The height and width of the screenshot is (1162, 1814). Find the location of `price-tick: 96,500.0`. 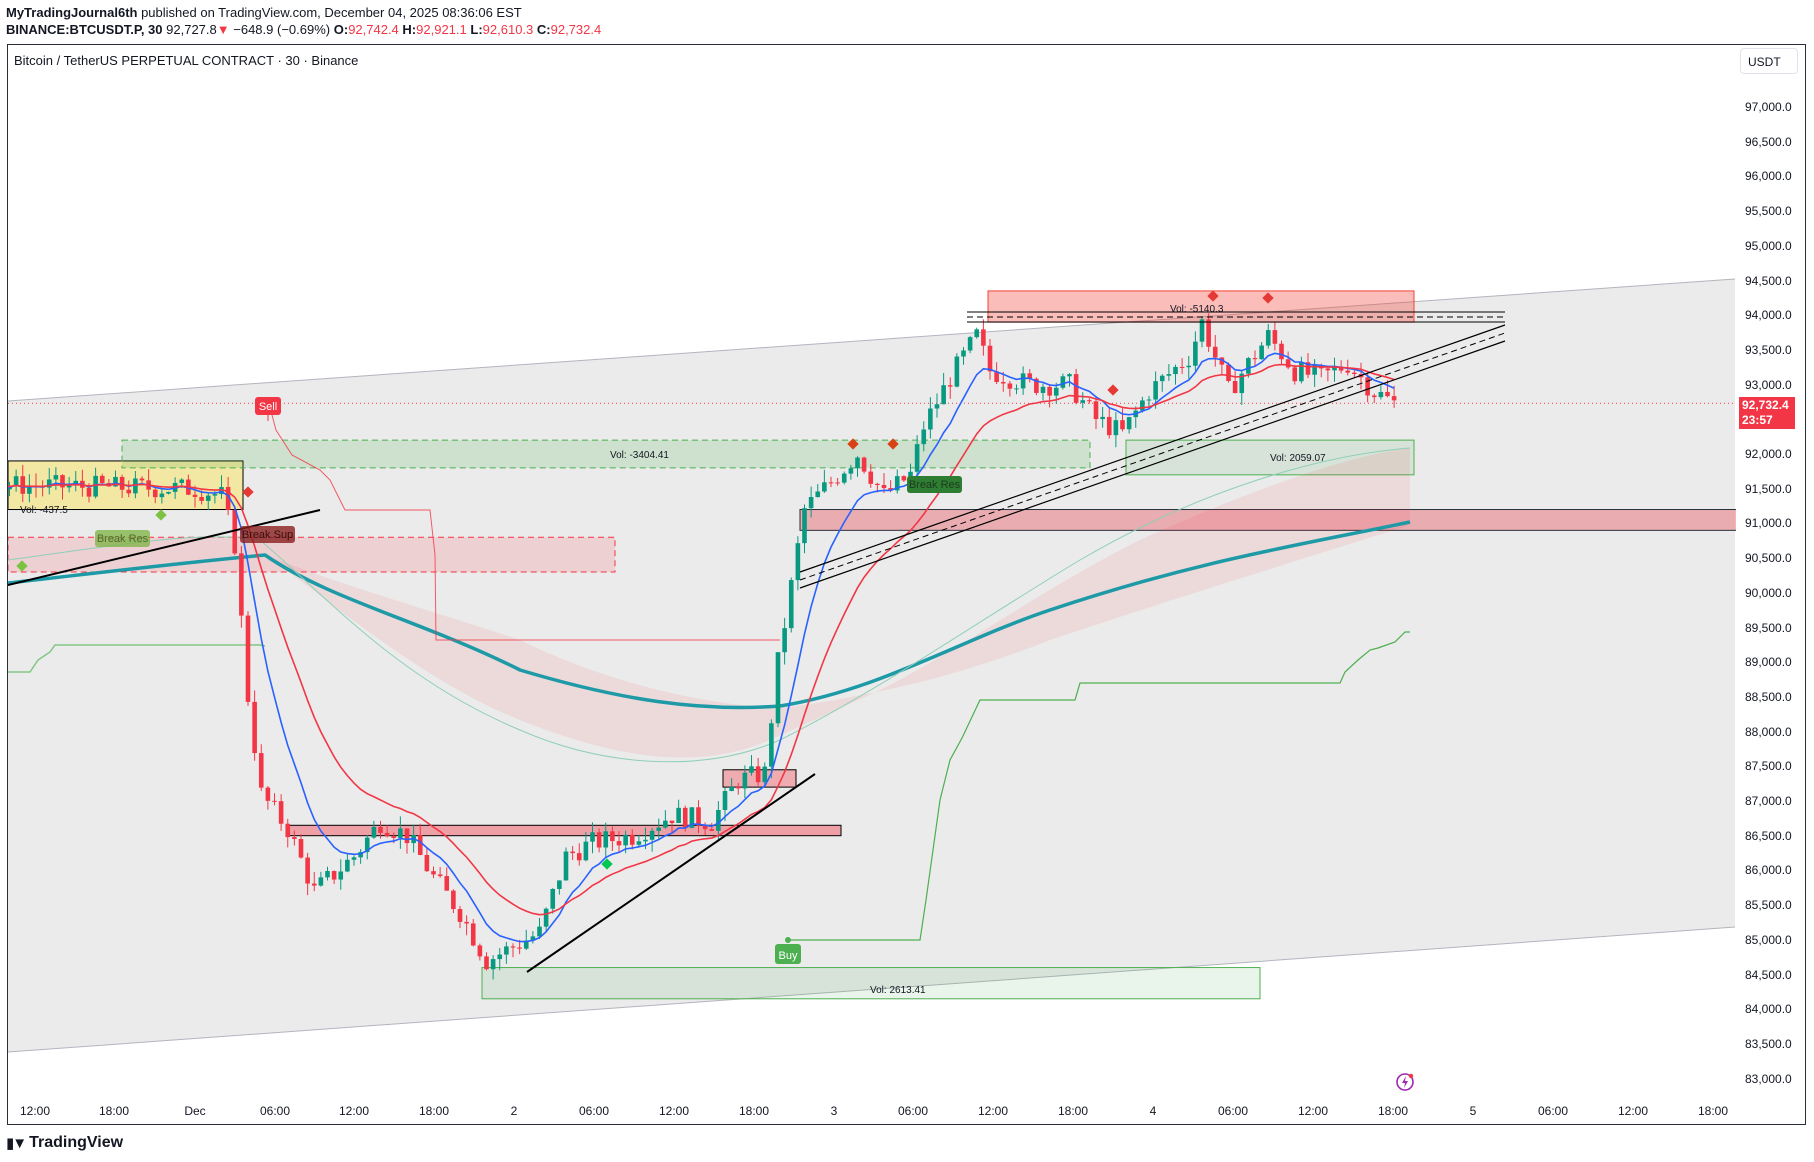

price-tick: 96,500.0 is located at coordinates (1768, 141).